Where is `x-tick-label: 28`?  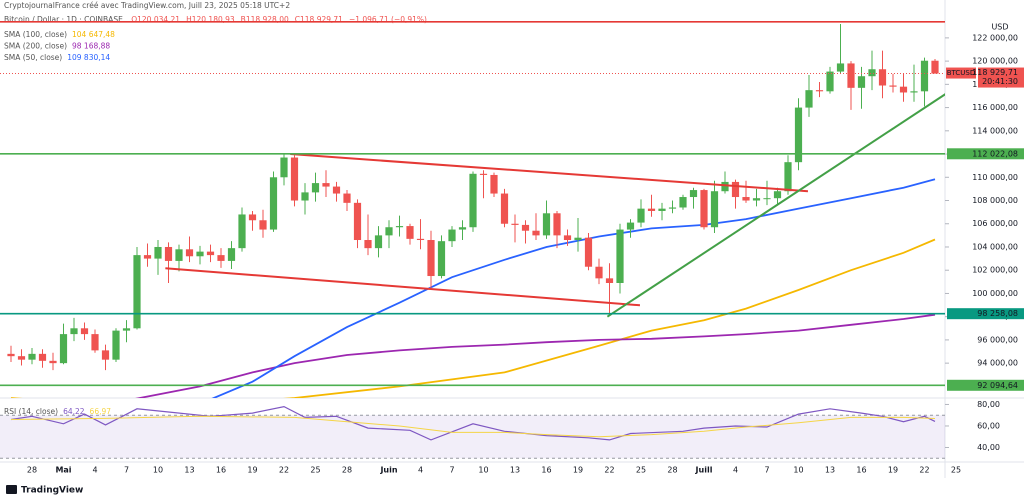 x-tick-label: 28 is located at coordinates (32, 470).